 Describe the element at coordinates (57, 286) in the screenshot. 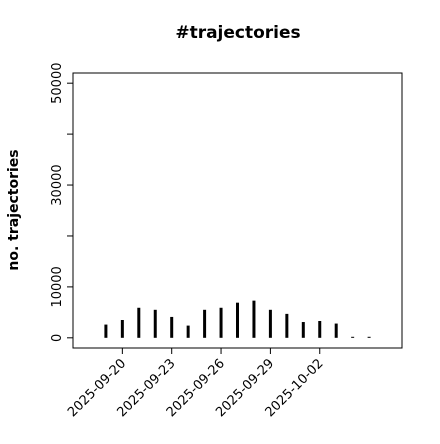

I see `y-tick-label: 10000` at that location.